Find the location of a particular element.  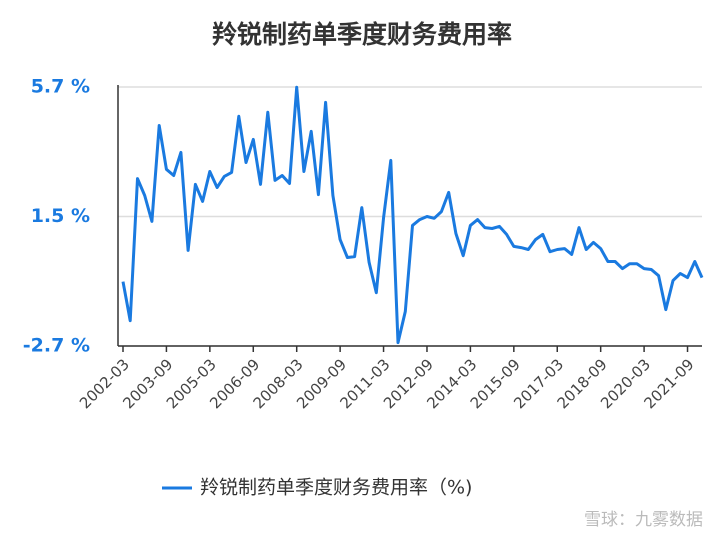

legend-label: 羚锐制药单季度财务费用率（%) is located at coordinates (336, 488).